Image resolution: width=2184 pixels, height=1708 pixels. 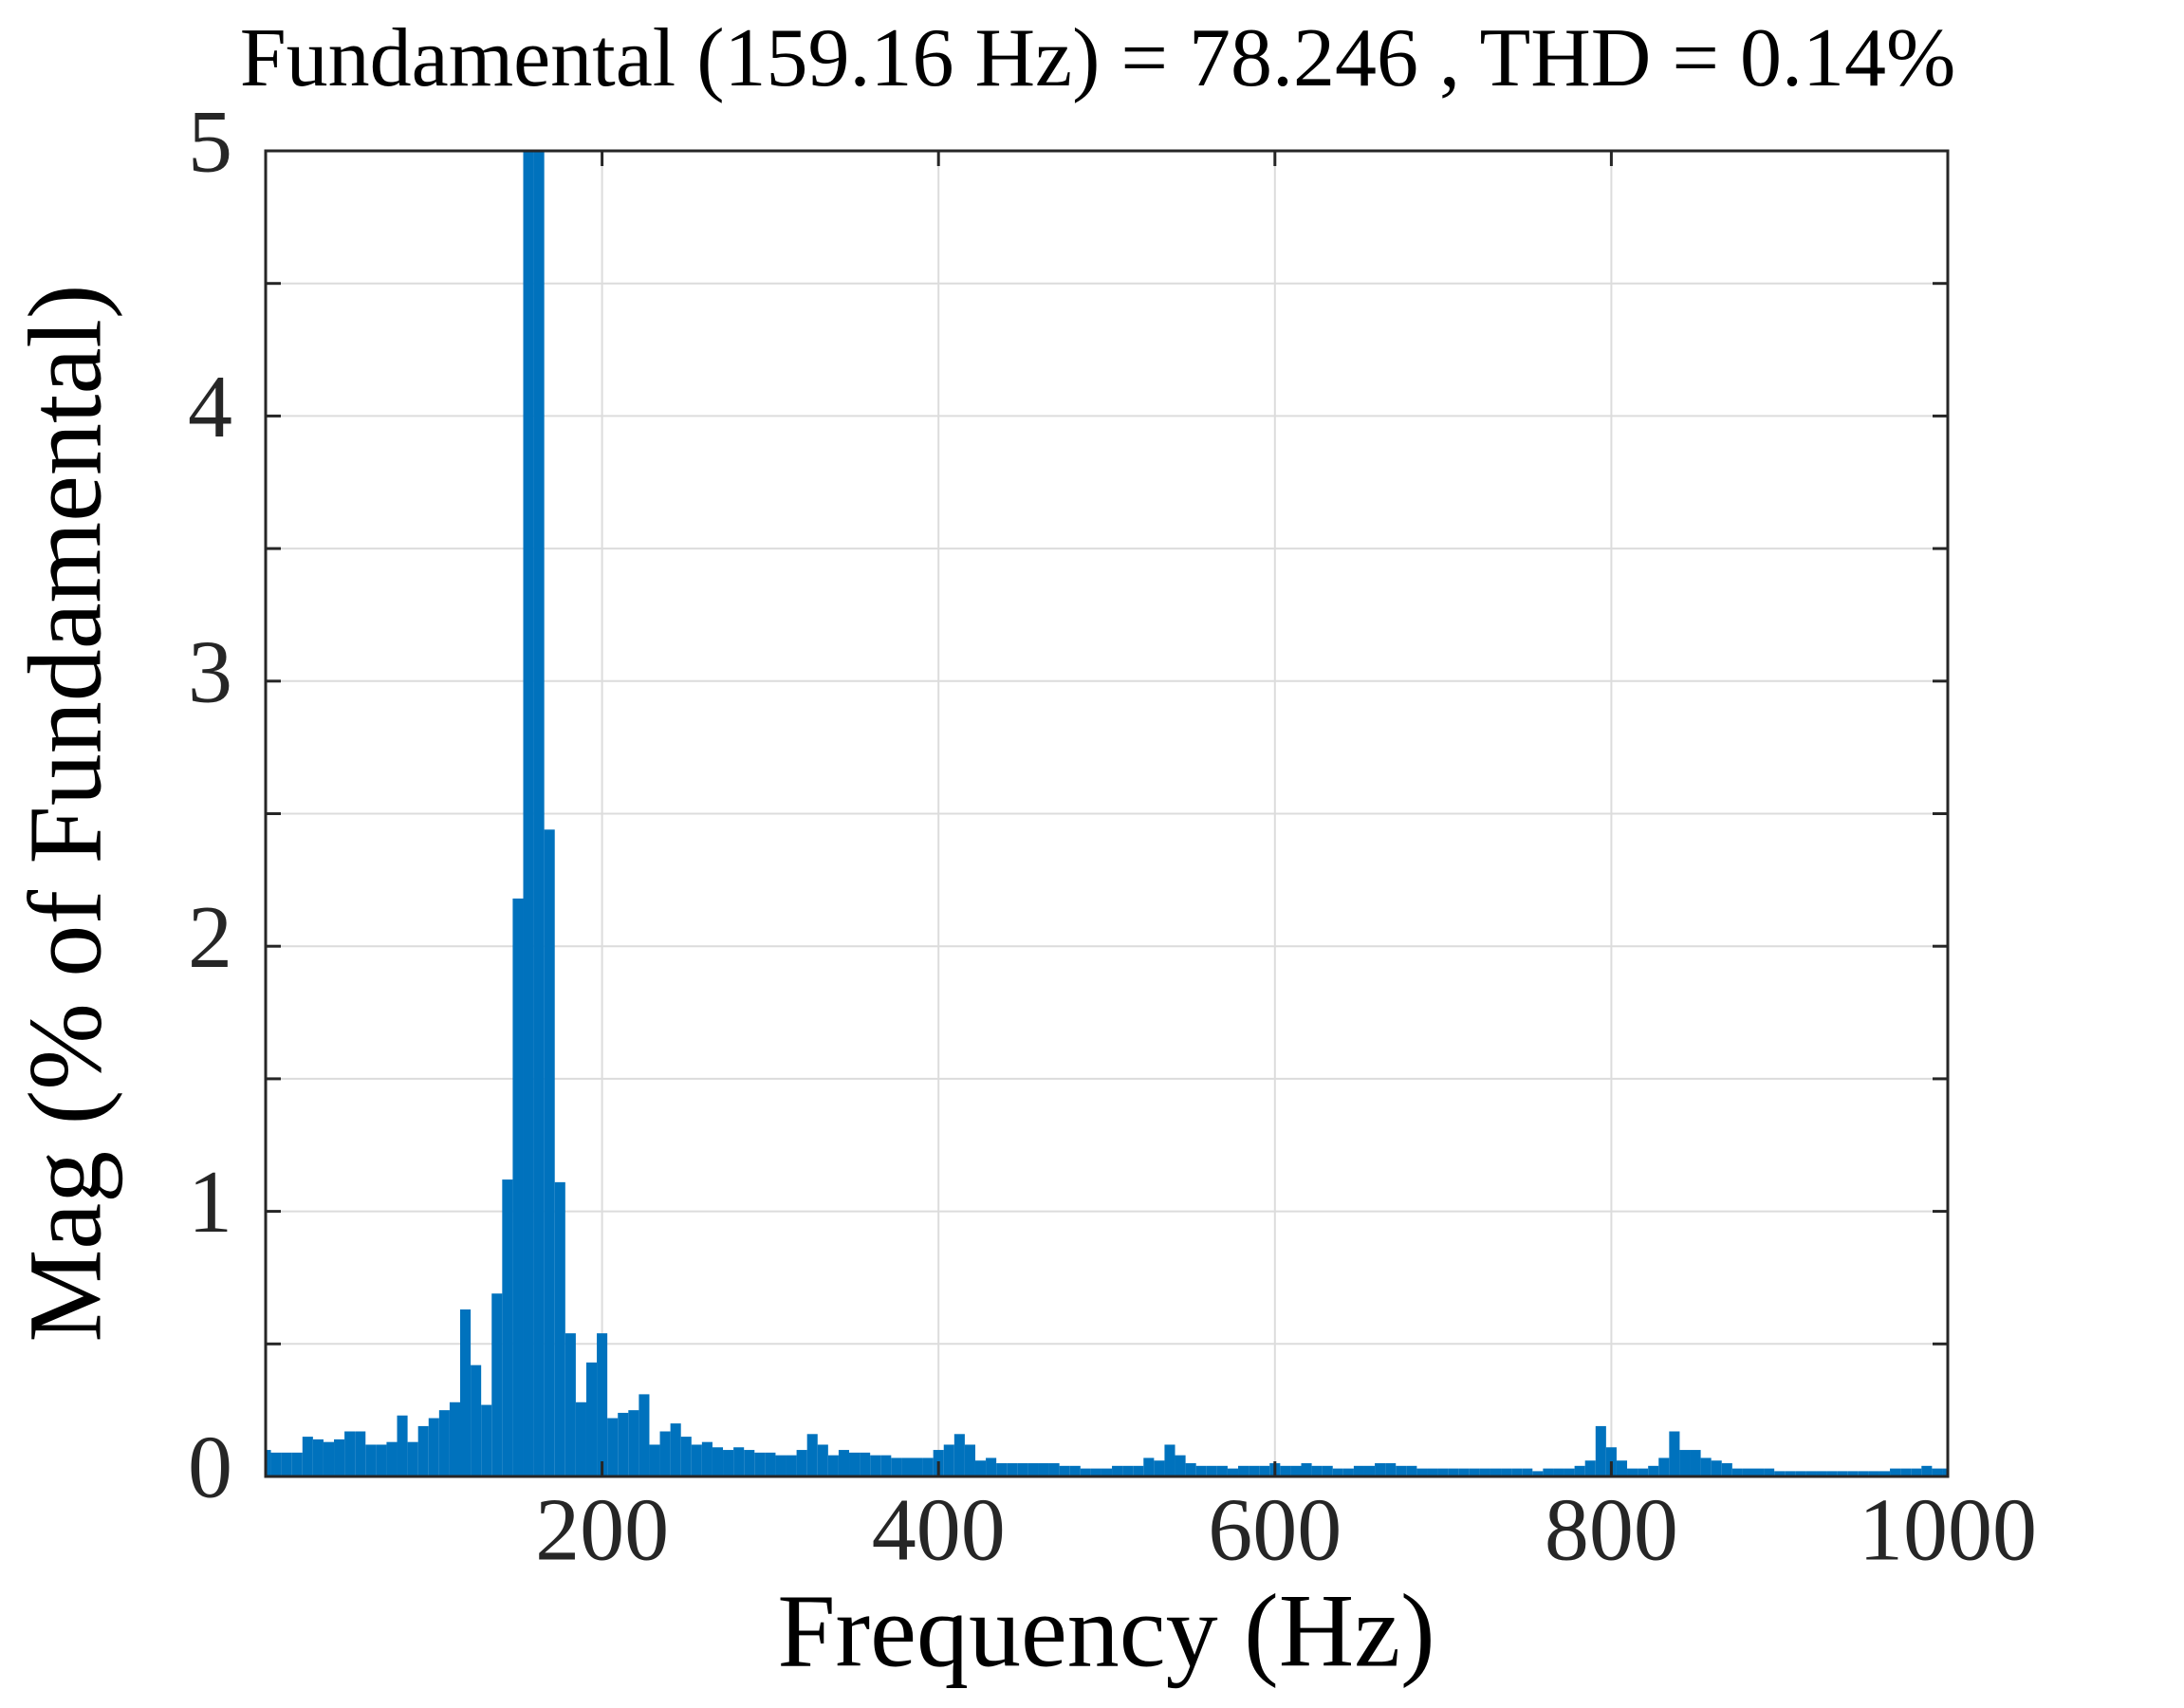 I want to click on y-axis-label: Mag (% of Fundamental), so click(x=64, y=814).